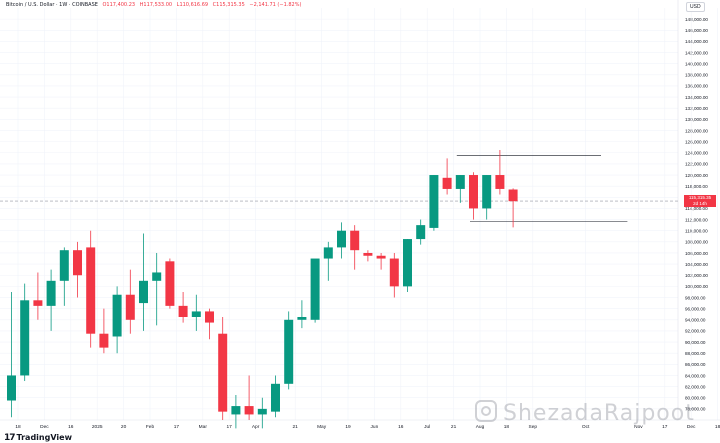  Describe the element at coordinates (203, 427) in the screenshot. I see `x-tick-label: Mar` at that location.